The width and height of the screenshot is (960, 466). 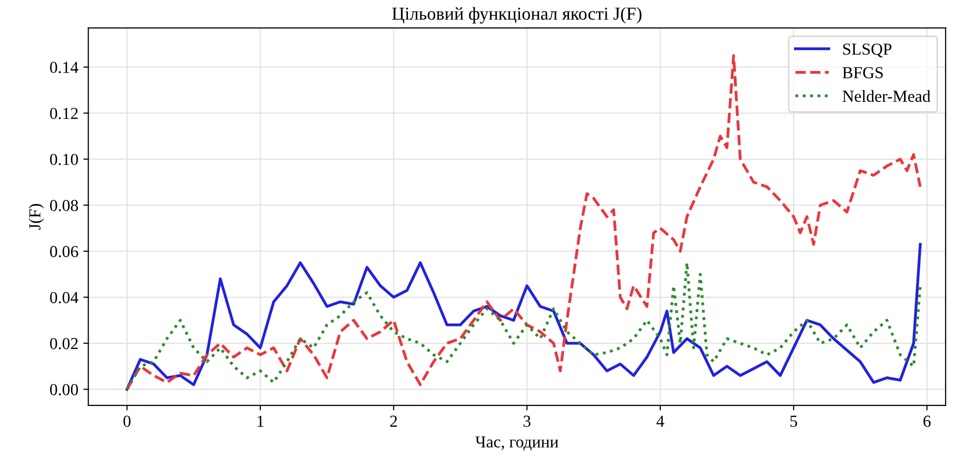 What do you see at coordinates (927, 421) in the screenshot?
I see `x-tick-label: 6` at bounding box center [927, 421].